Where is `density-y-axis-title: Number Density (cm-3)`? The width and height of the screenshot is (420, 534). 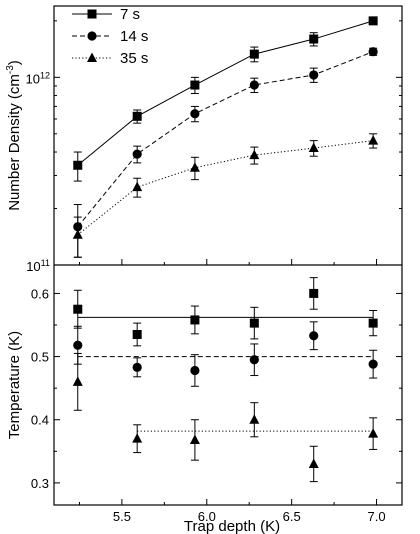
density-y-axis-title: Number Density (cm-3) is located at coordinates (14, 135).